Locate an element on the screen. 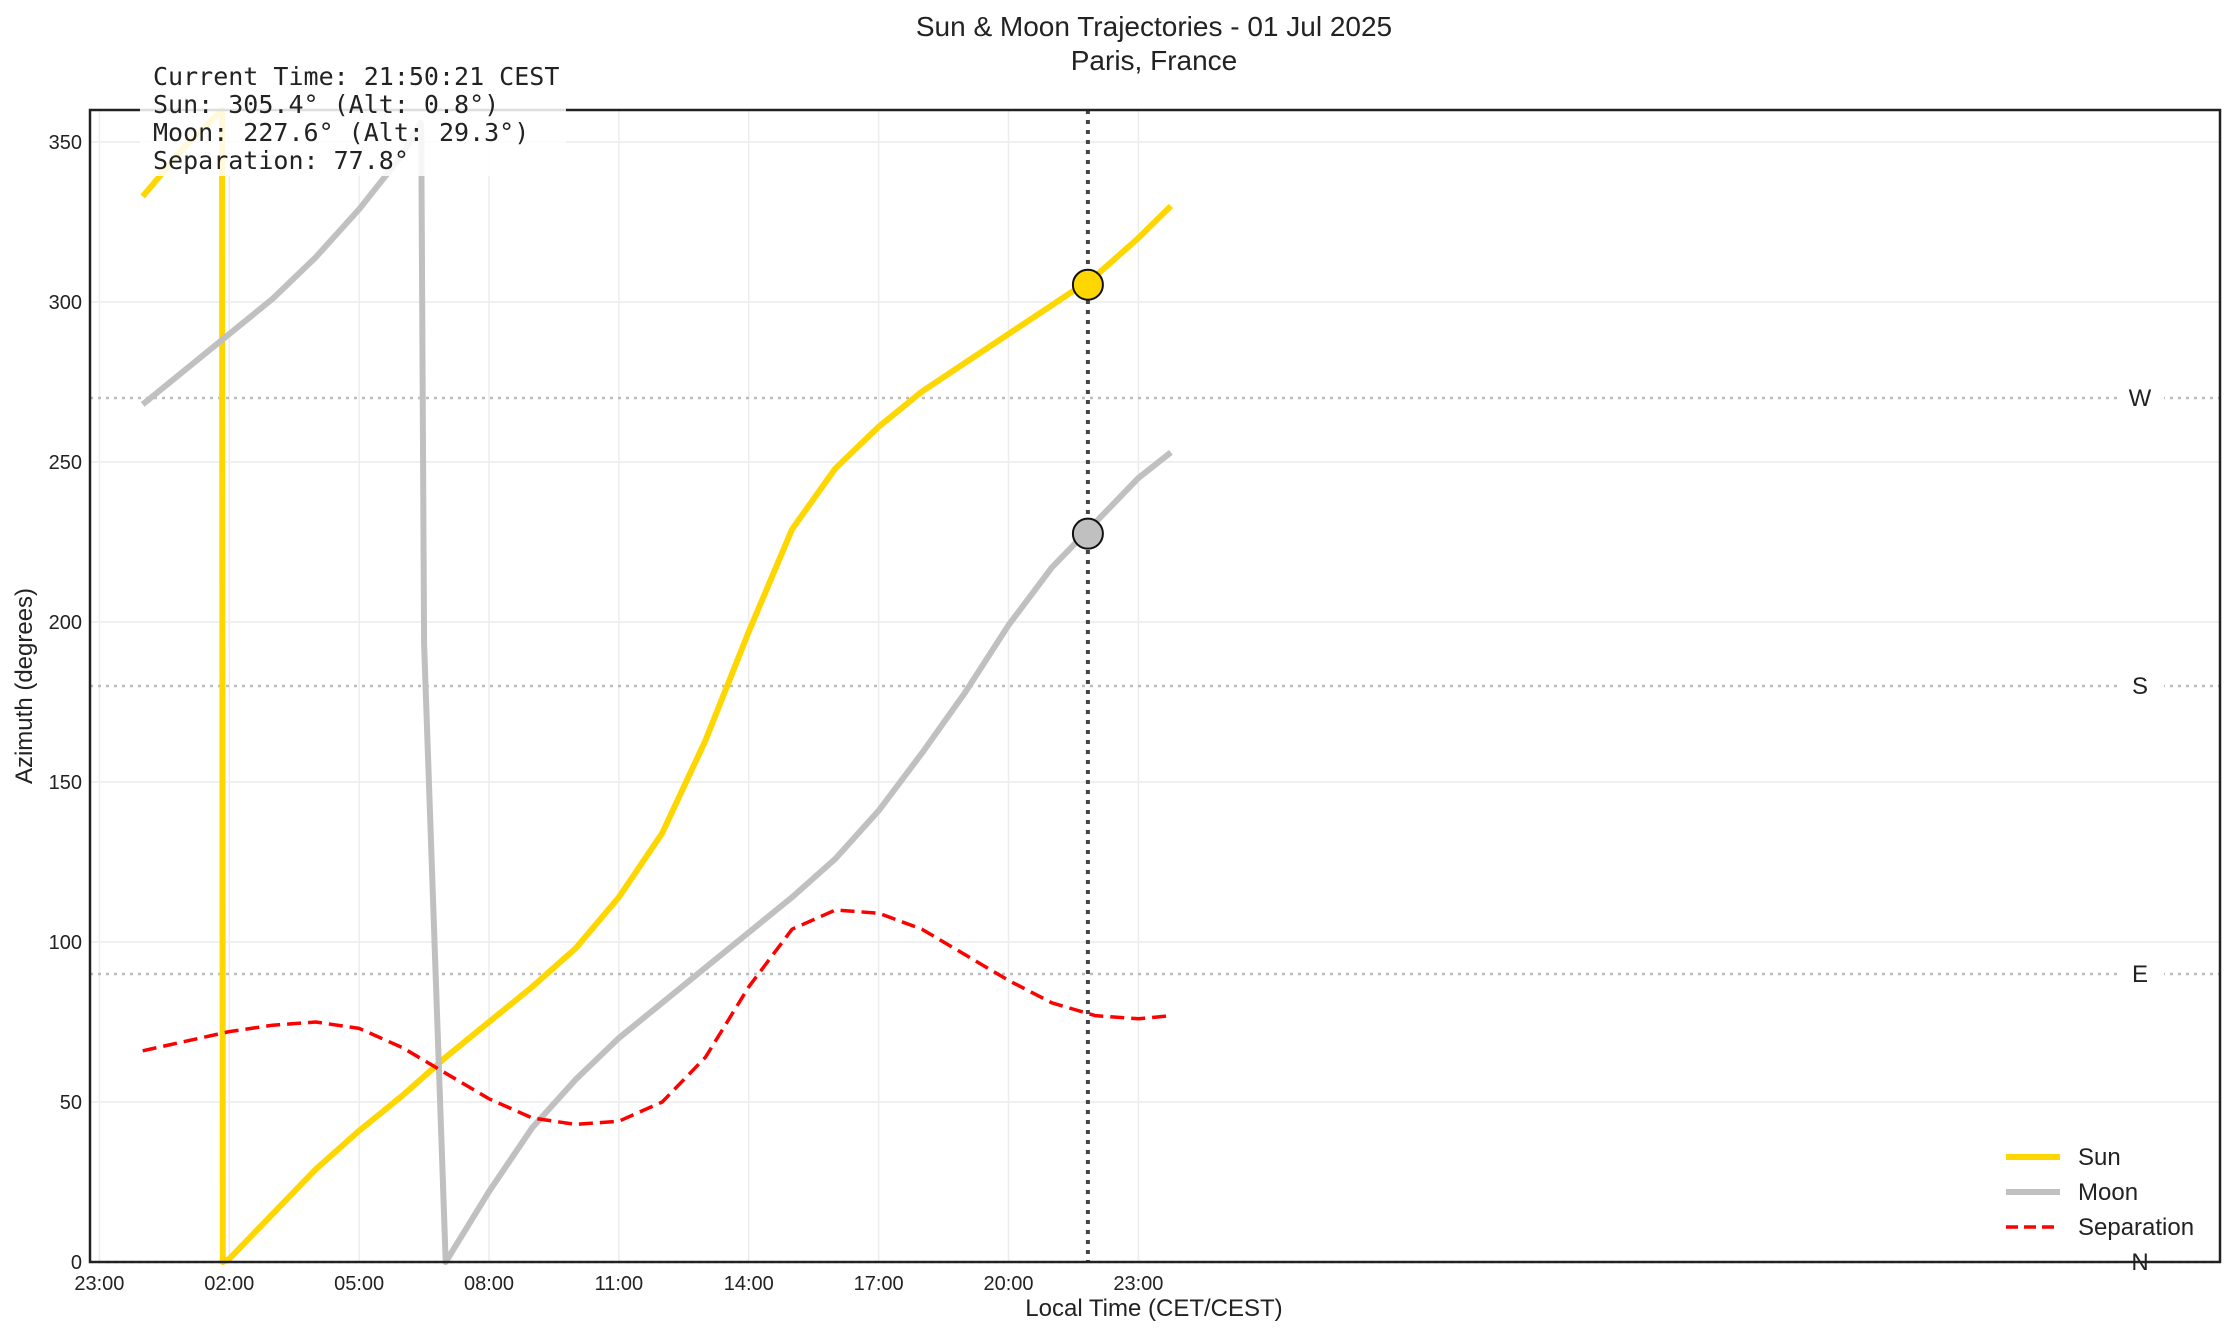  x-tick-label: 05:00 is located at coordinates (359, 1284).